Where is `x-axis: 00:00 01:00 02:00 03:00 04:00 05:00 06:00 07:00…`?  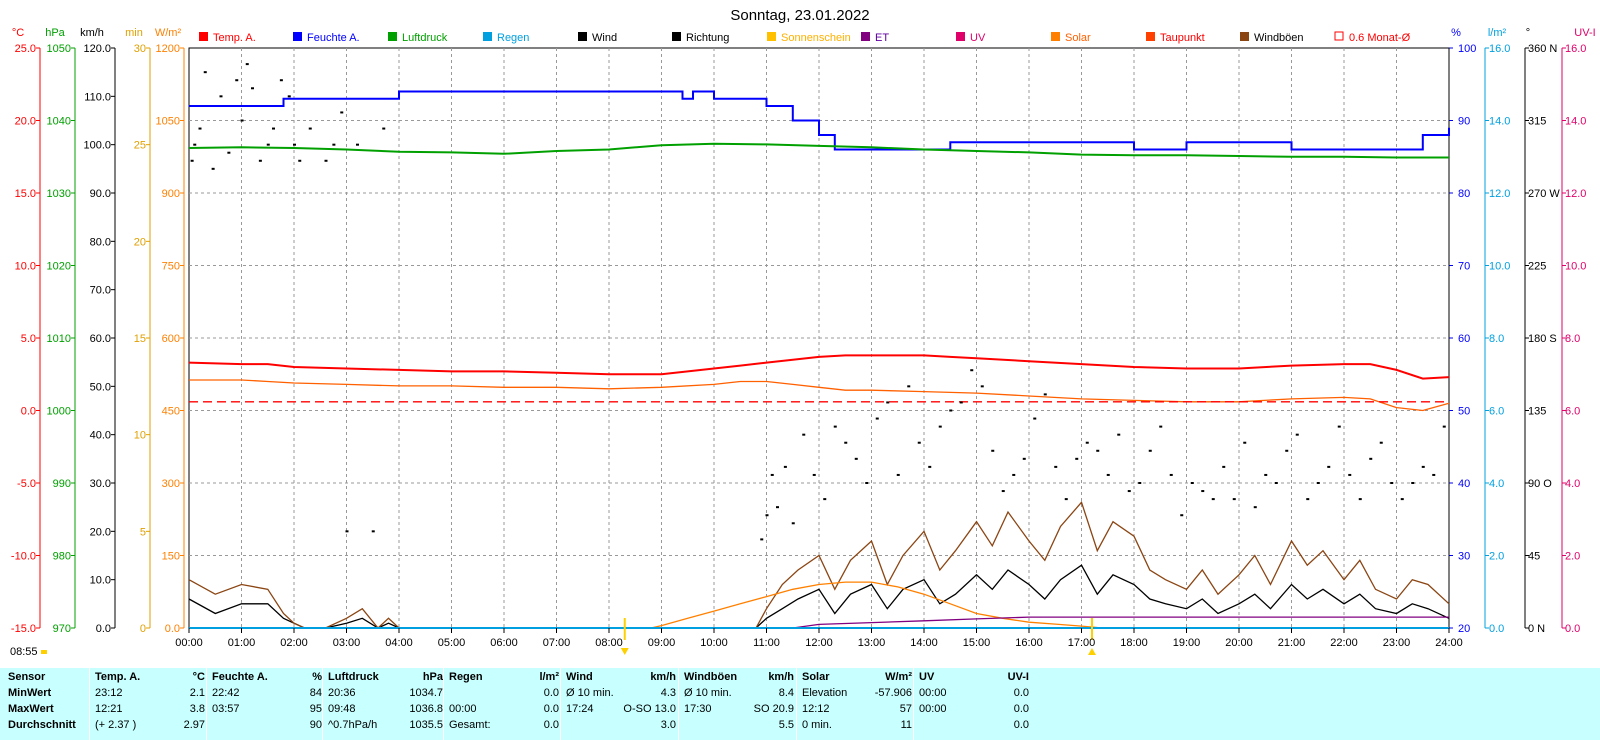 x-axis: 00:00 01:00 02:00 03:00 04:00 05:00 06:00 07:00… is located at coordinates (819, 638).